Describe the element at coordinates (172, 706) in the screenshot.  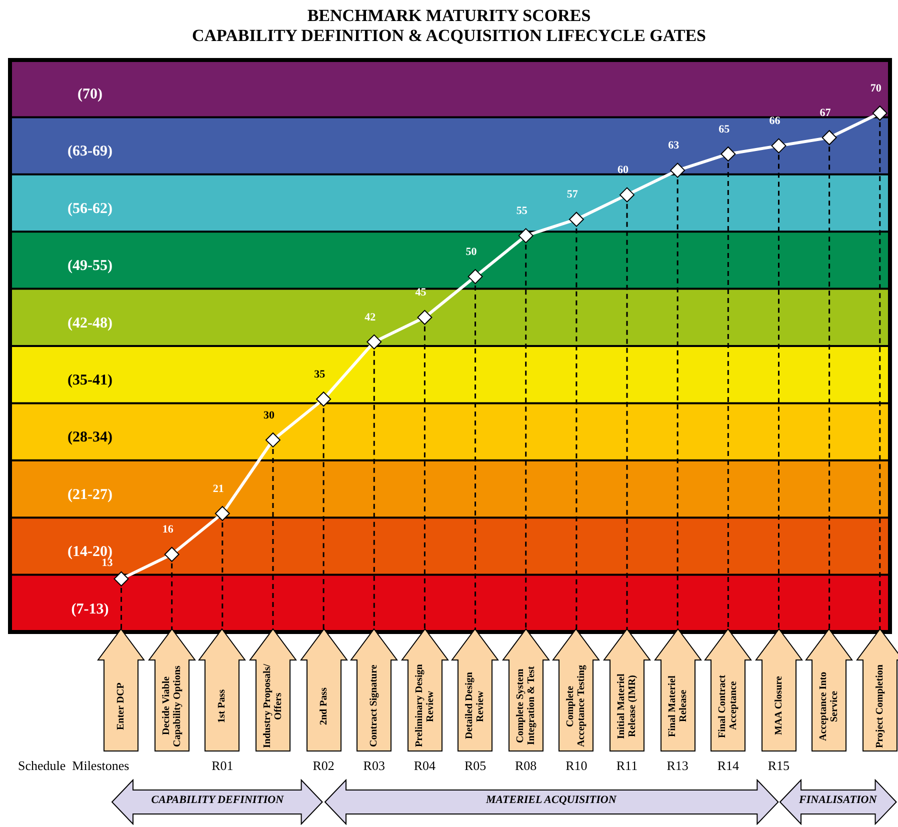
I see `x-tick-label: Decide Viable Capability Options` at that location.